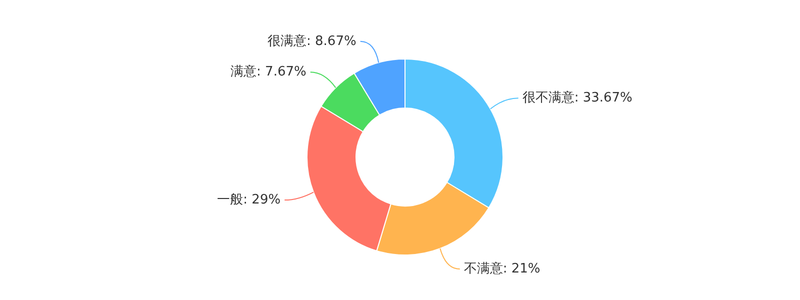 This screenshot has height=300, width=800. I want to click on slice-label: 很不满意: 33.67%, so click(577, 98).